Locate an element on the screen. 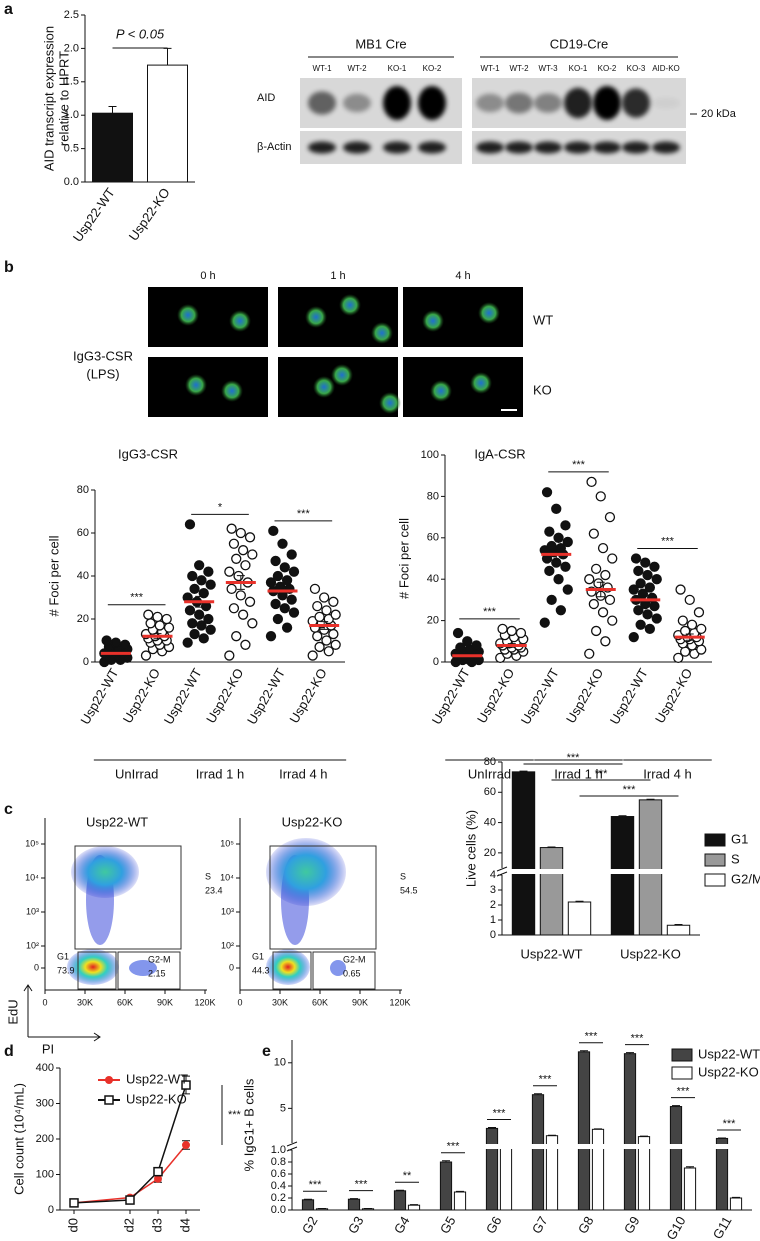 This screenshot has width=760, height=1241. blot-marker: 20 kDa is located at coordinates (719, 114).